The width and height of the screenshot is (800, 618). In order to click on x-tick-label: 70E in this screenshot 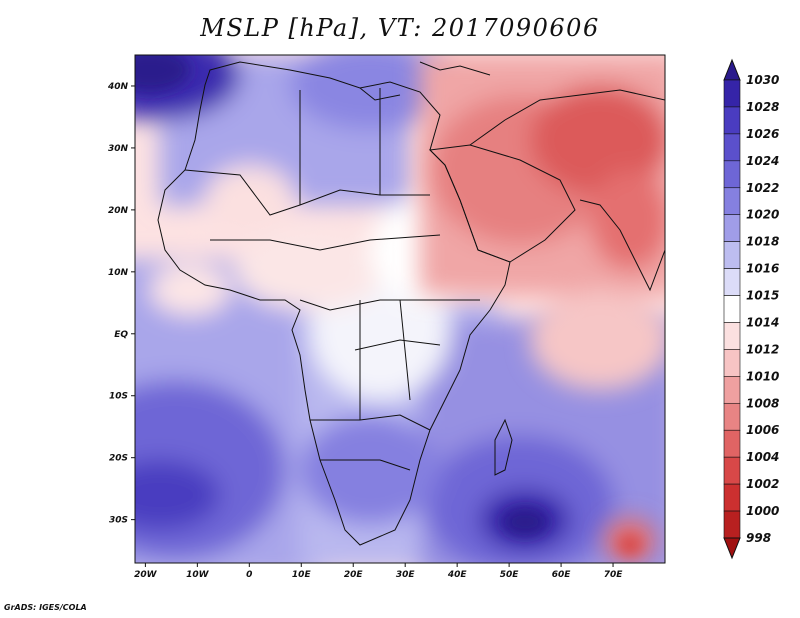, I will do `click(614, 575)`.